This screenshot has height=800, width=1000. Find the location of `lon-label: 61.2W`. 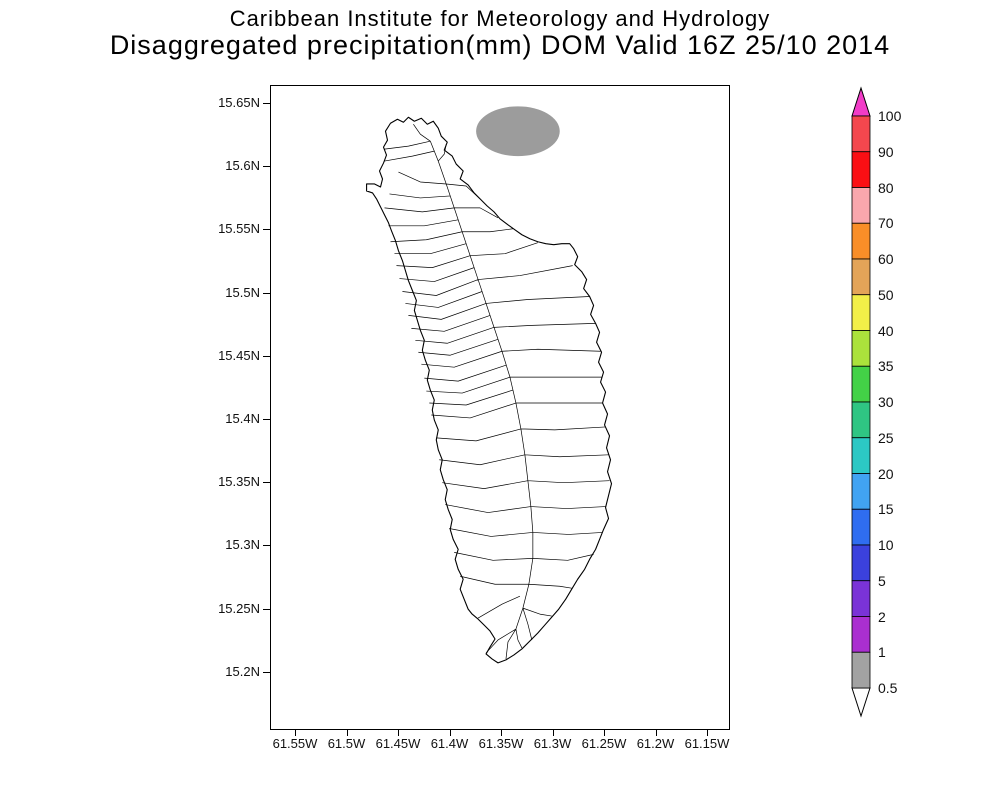

lon-label: 61.2W is located at coordinates (655, 743).